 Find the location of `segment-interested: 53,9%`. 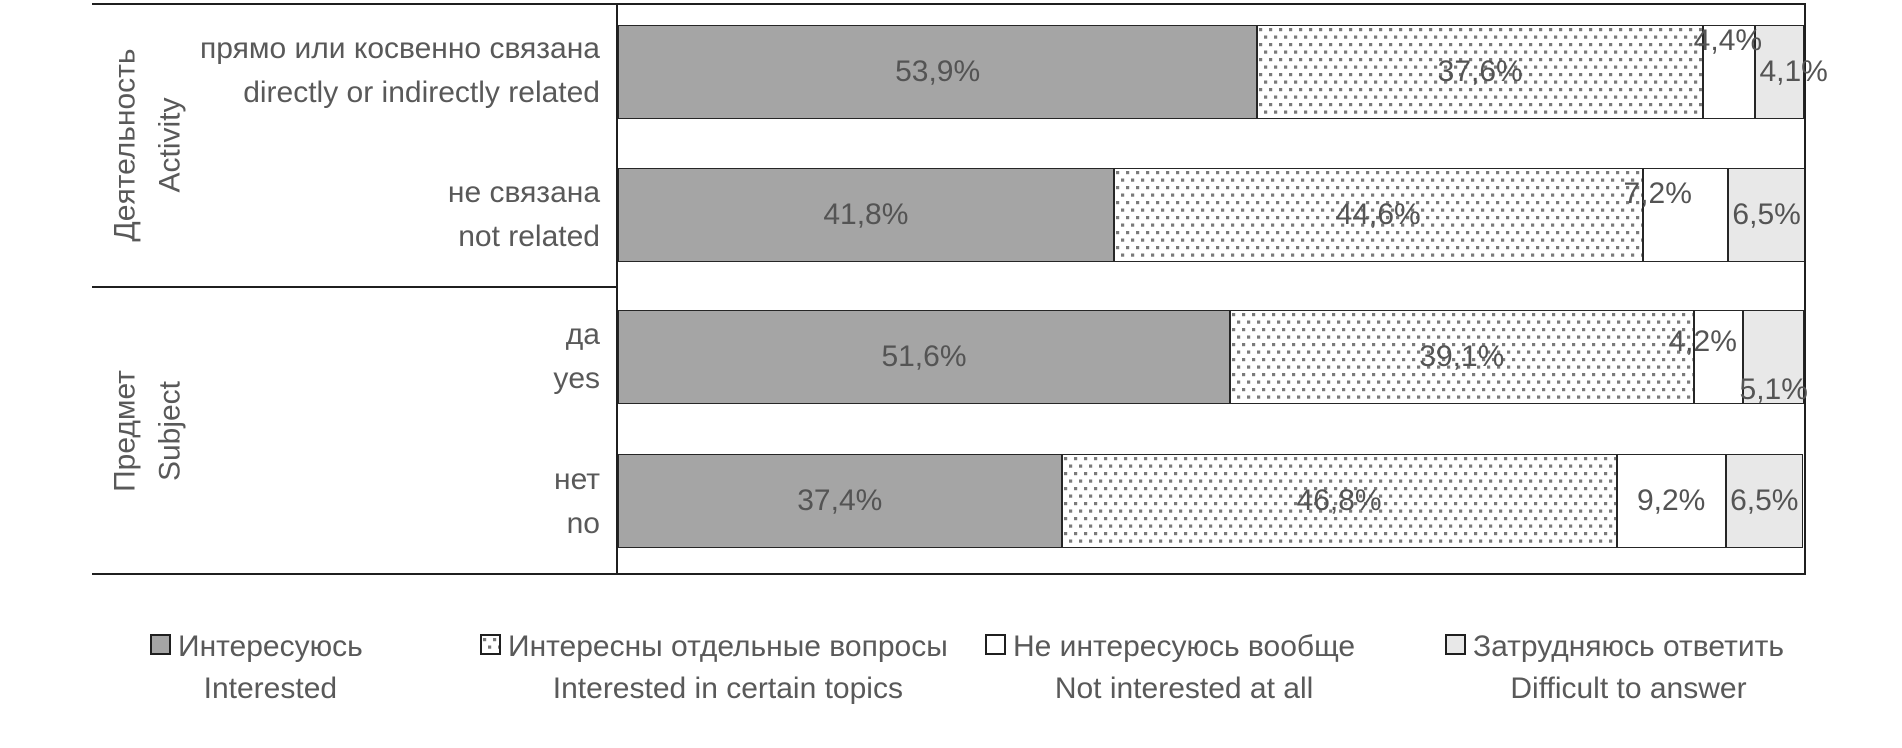

segment-interested: 53,9% is located at coordinates (938, 72).